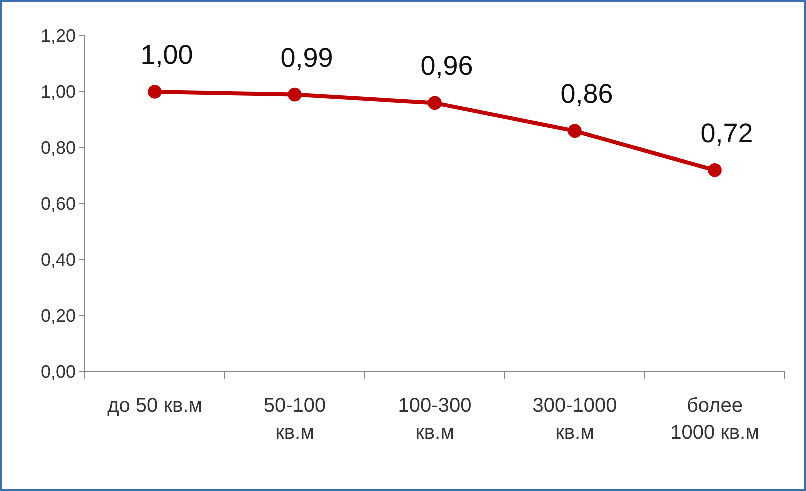  I want to click on x-tick-label: до 50 кв.м, so click(155, 406).